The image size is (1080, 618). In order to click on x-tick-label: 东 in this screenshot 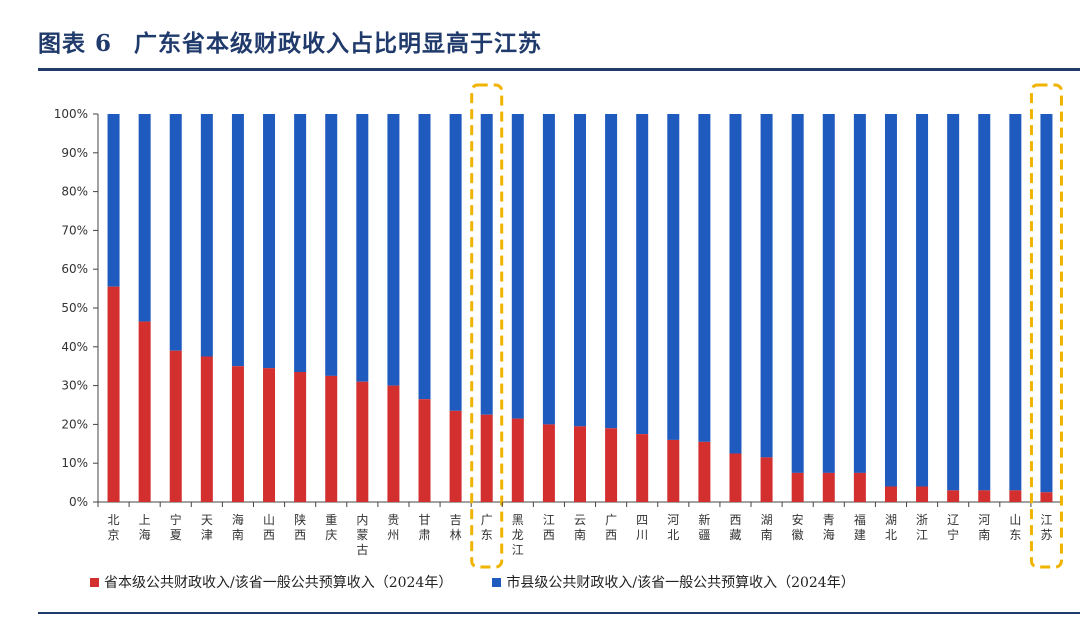, I will do `click(487, 535)`.